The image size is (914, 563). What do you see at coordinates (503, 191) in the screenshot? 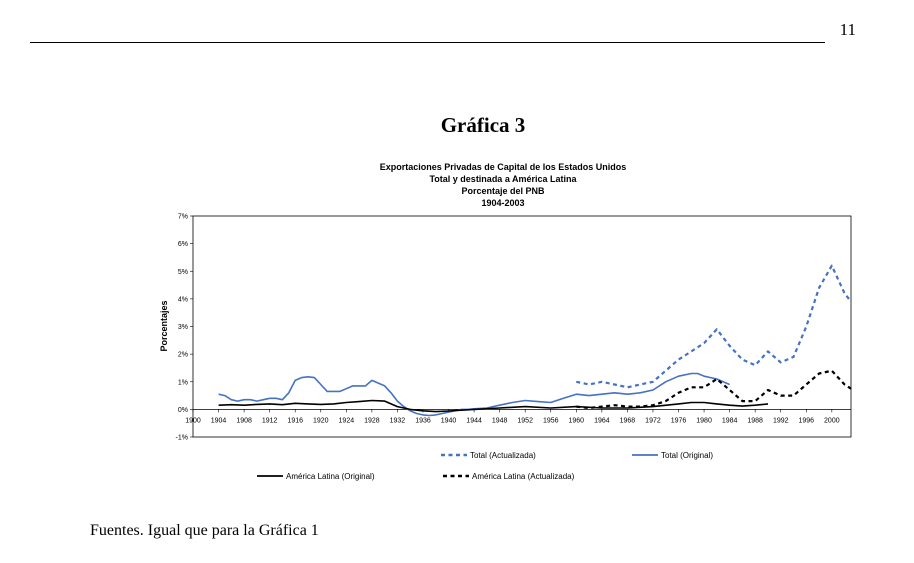
I see `chart-title-line: Porcentaje del PNB` at bounding box center [503, 191].